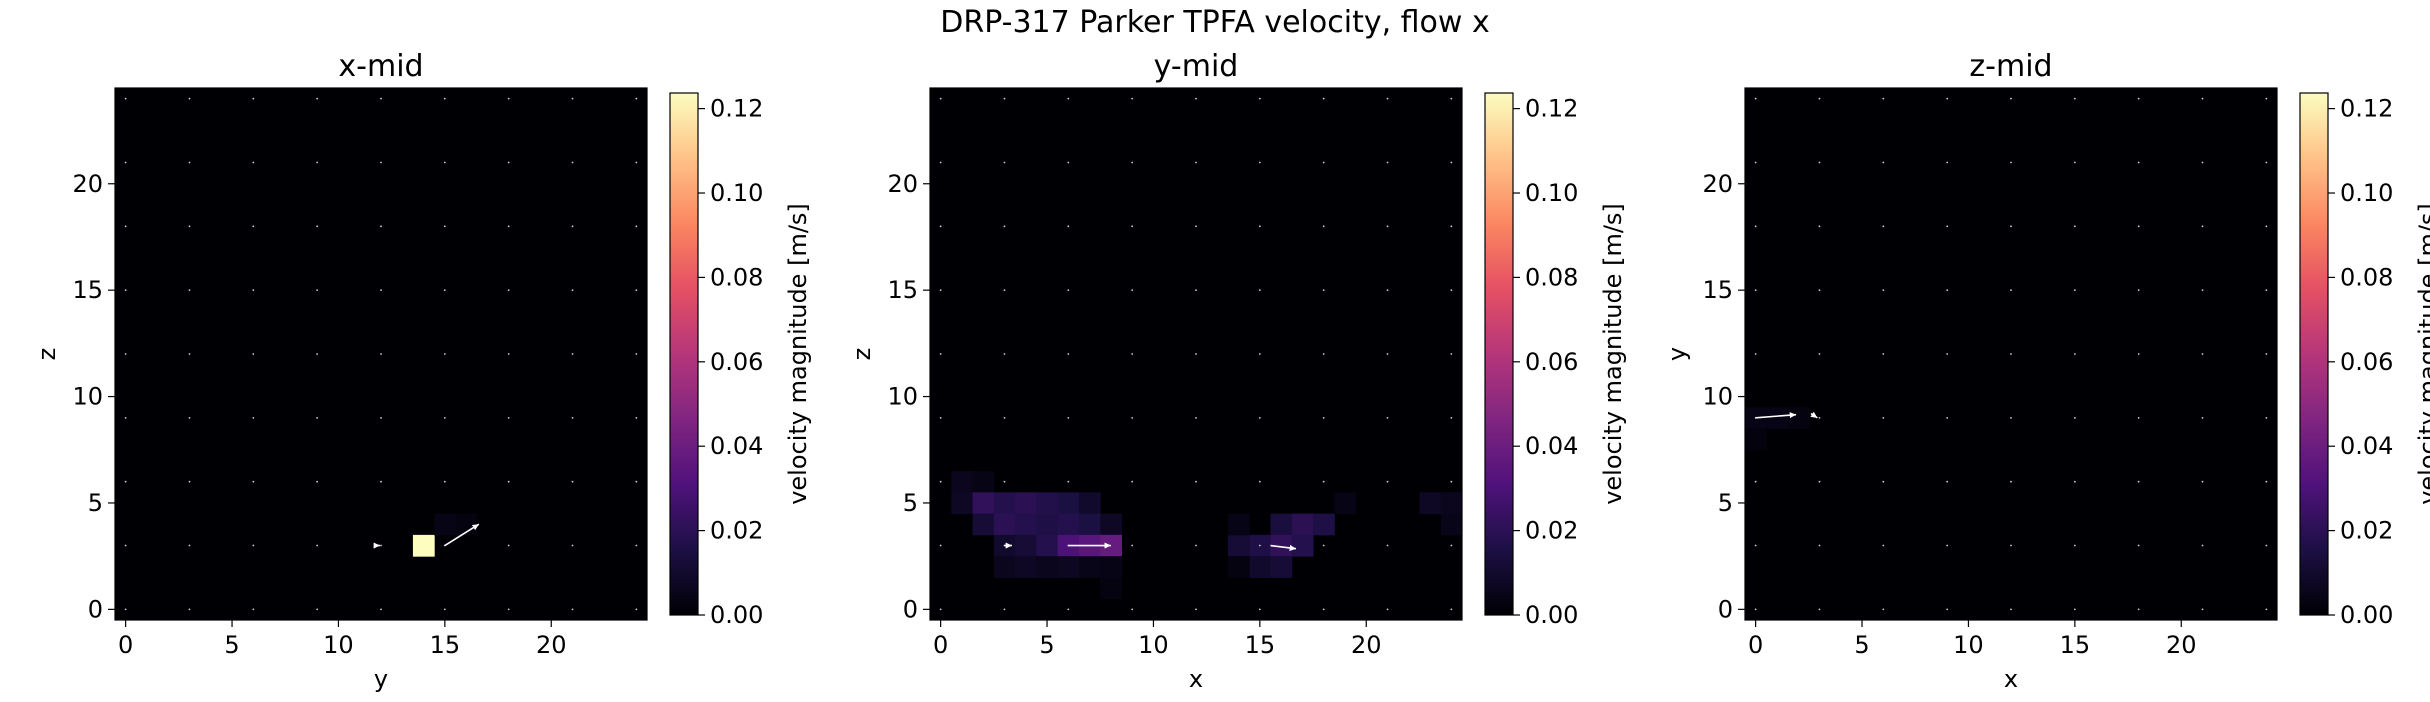 The image size is (2430, 702). I want to click on colorbar-tick-label: 0.02, so click(2366, 531).